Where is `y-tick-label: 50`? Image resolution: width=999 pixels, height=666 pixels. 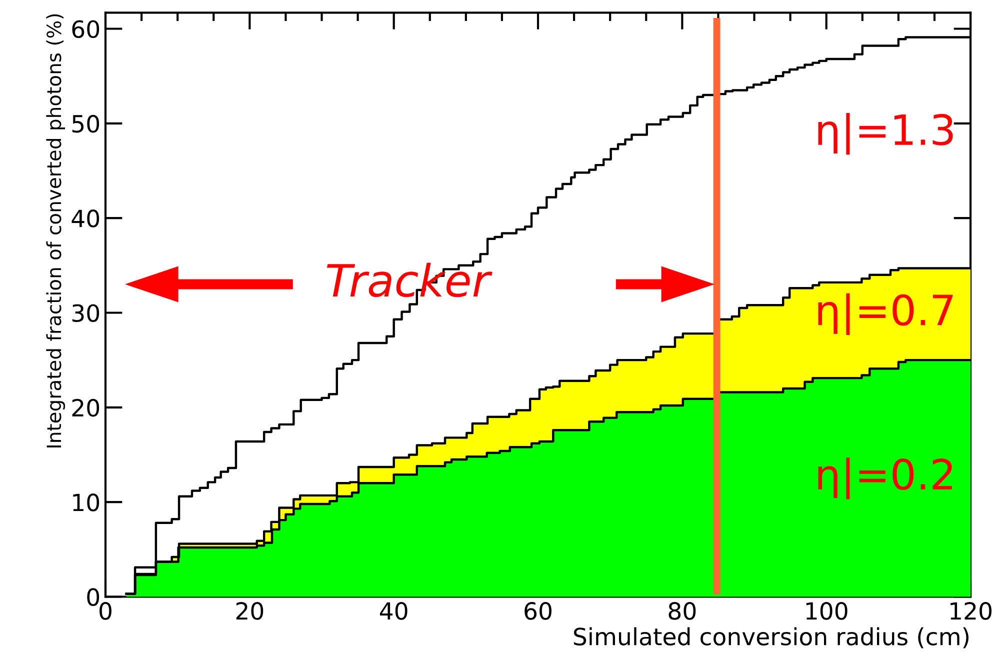
y-tick-label: 50 is located at coordinates (86, 123).